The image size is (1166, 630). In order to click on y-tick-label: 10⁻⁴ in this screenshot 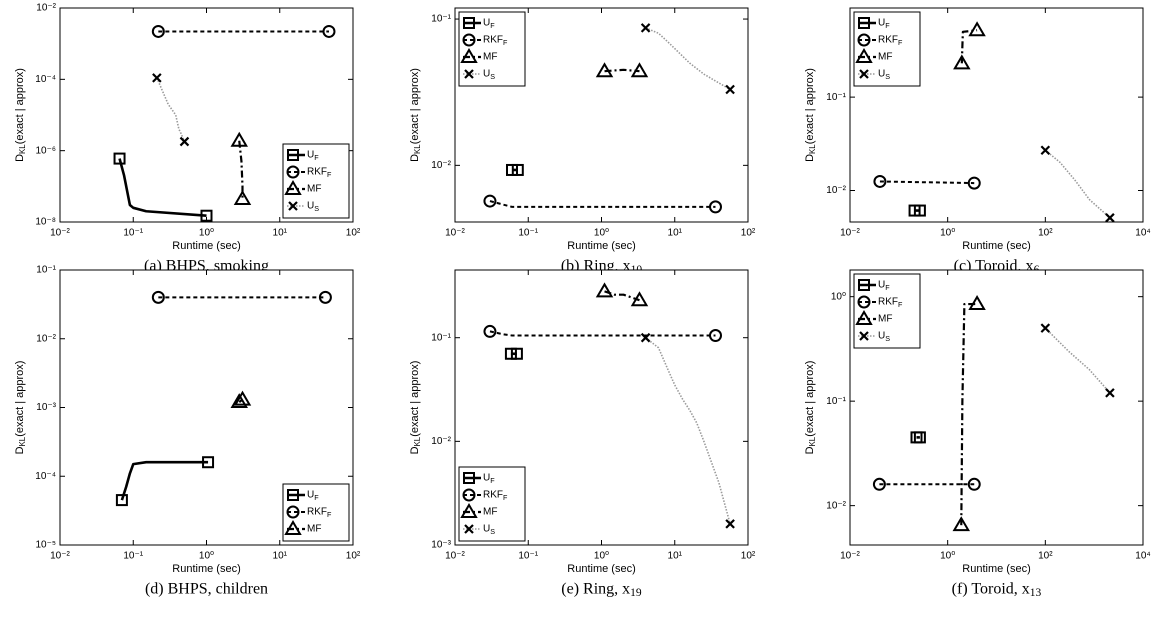, I will do `click(45, 476)`.